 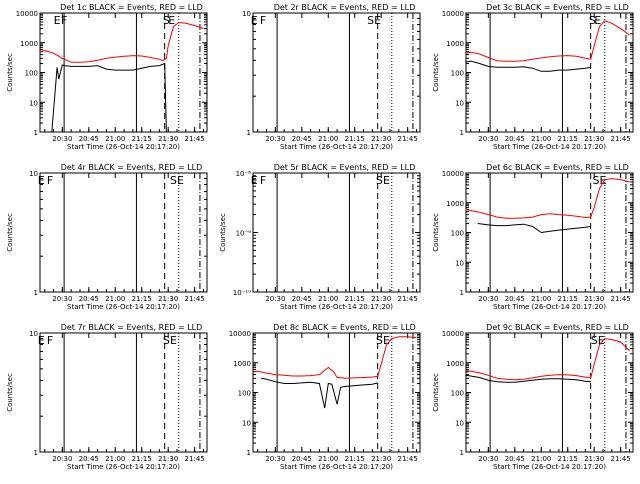 I want to click on y-tick-label: 1000, so click(x=242, y=364).